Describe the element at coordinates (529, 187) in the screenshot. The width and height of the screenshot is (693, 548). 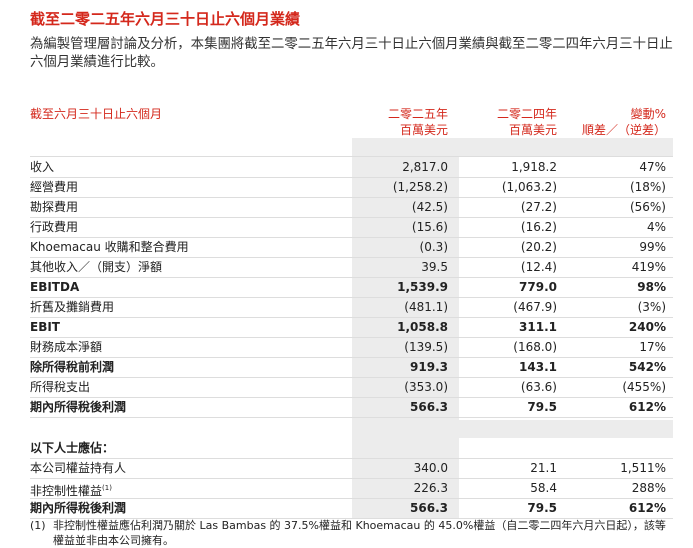
I see `cell-value: (1,063.2)` at that location.